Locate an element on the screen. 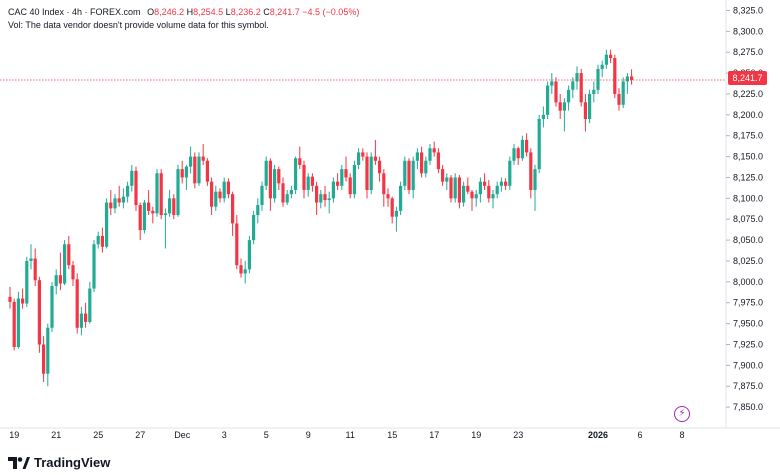  time-axis: 19 21 25 27 Dec 3 5 9 11 15 17 19 23 2026 6 8 is located at coordinates (346, 435).